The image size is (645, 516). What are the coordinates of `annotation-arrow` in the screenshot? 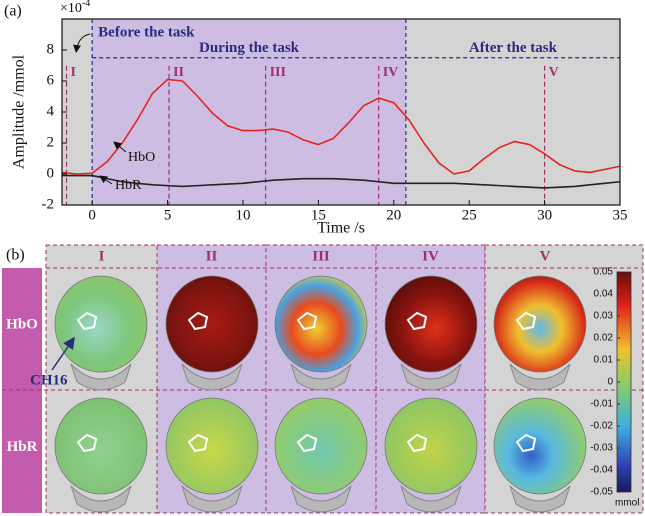 It's located at (63, 353).